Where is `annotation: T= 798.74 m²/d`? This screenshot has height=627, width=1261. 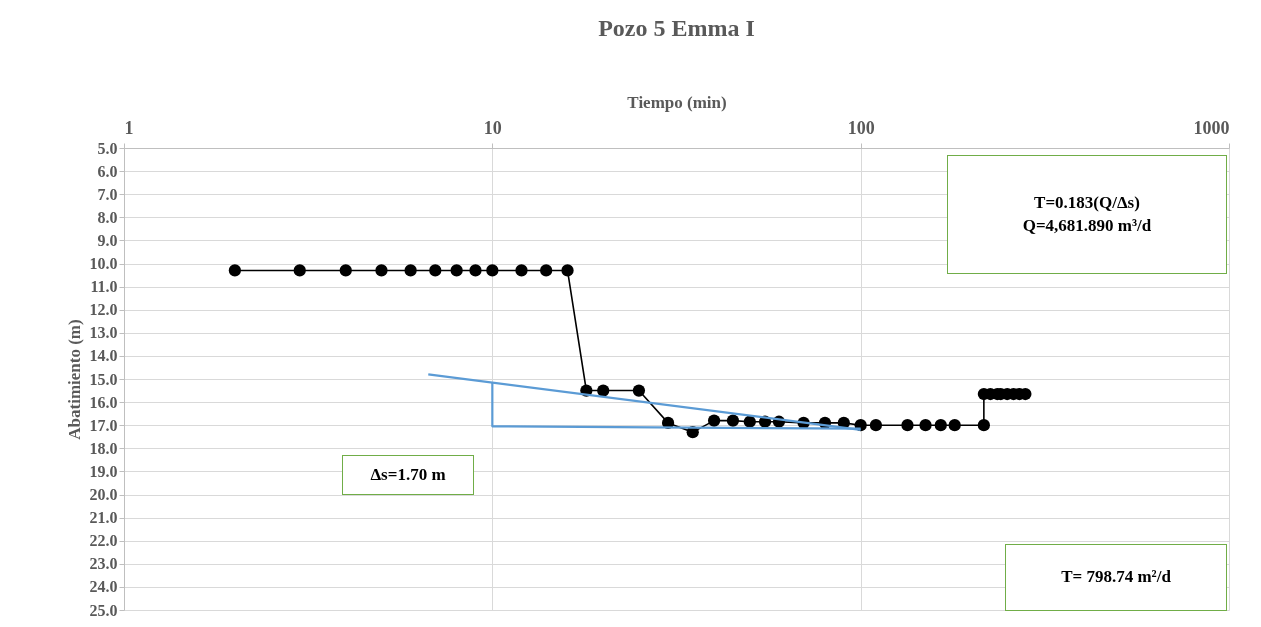 annotation: T= 798.74 m²/d is located at coordinates (1116, 577).